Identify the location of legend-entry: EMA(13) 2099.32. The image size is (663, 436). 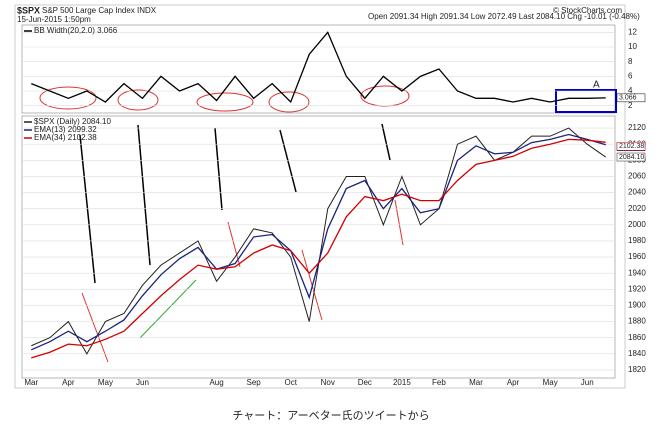
(65, 129).